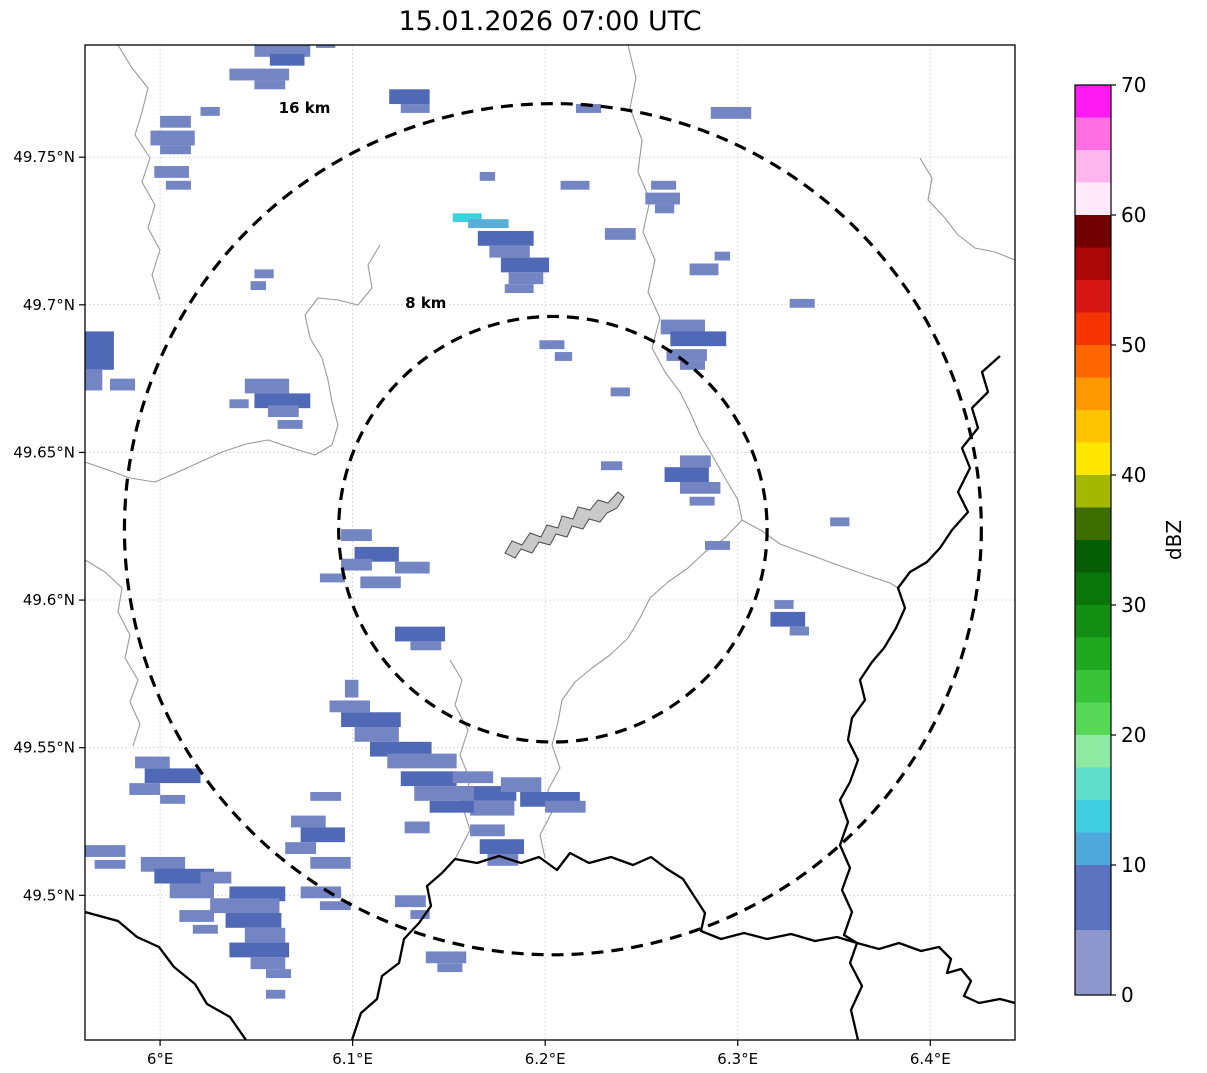 This screenshot has width=1207, height=1073. Describe the element at coordinates (737, 1059) in the screenshot. I see `x-tick-label: 6.3°E` at that location.